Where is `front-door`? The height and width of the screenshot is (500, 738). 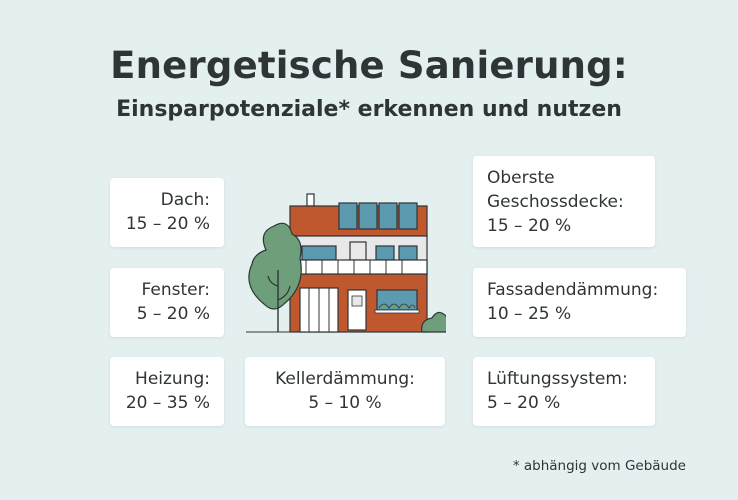
front-door is located at coordinates (357, 310).